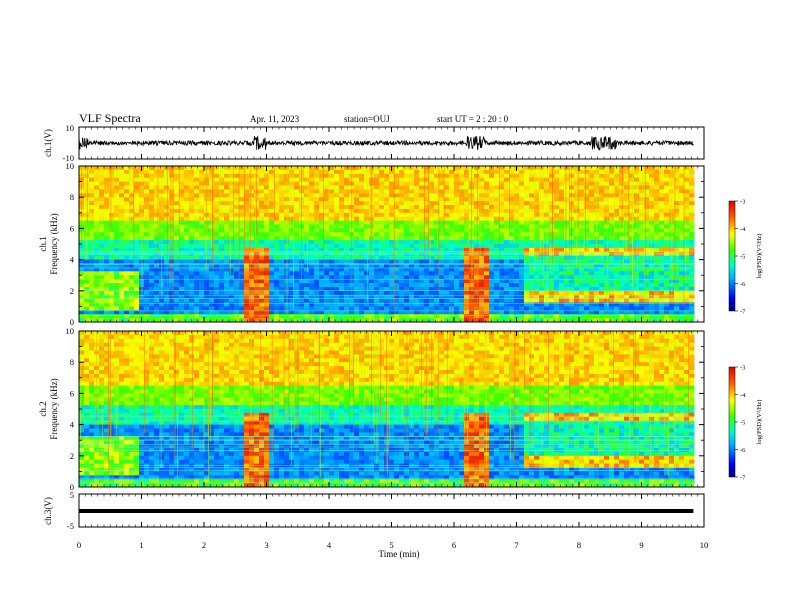 This screenshot has width=792, height=612. I want to click on ch1-colorbar, so click(732, 256).